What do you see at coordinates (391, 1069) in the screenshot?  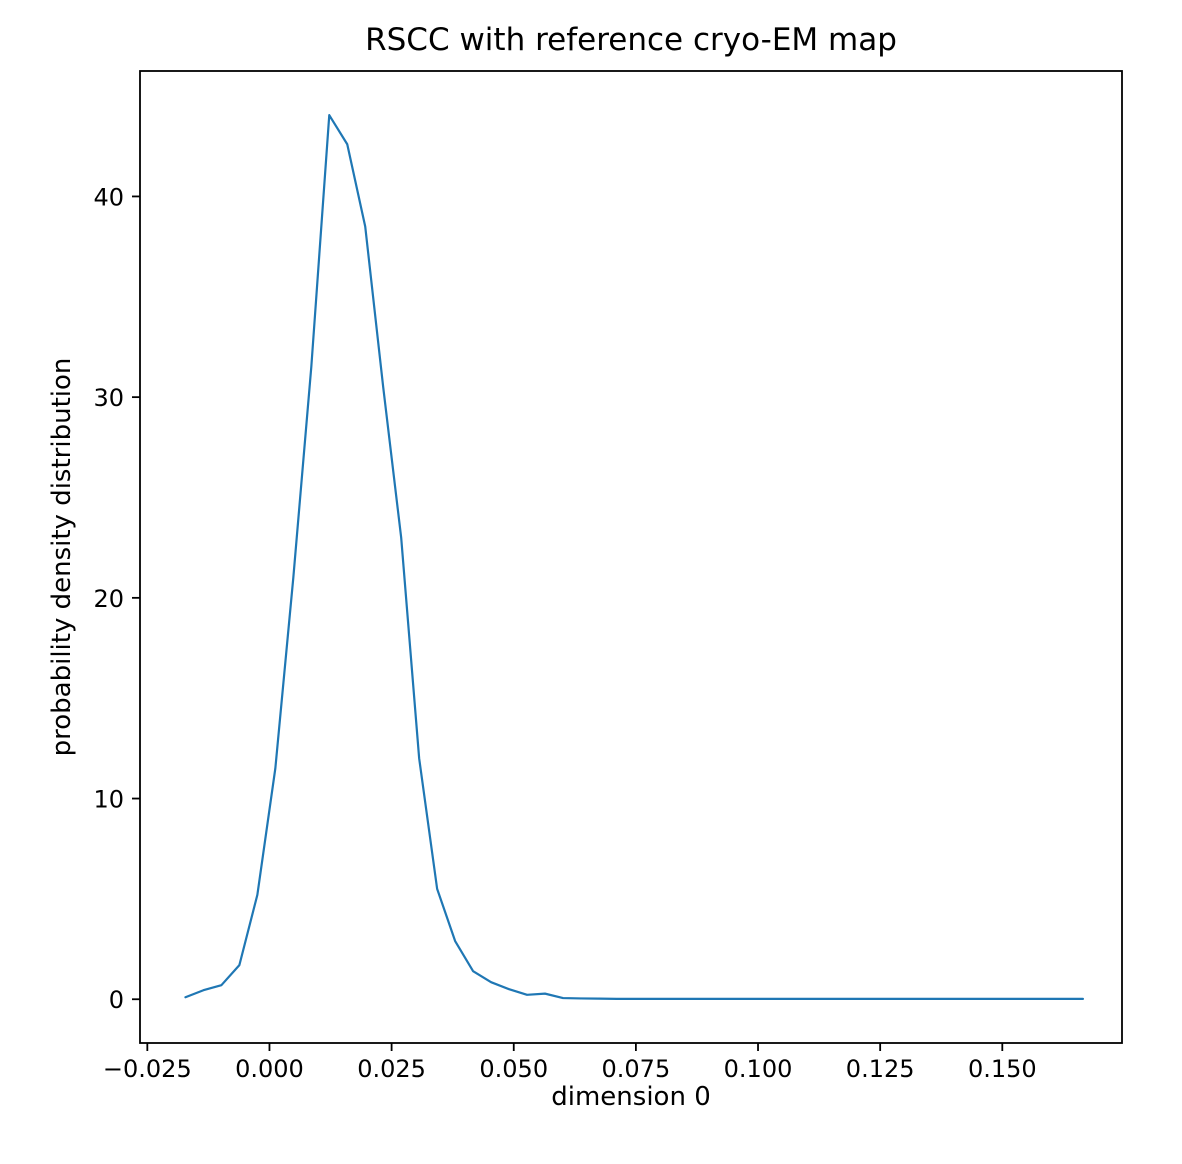 I see `x-tick-label: 0.025` at bounding box center [391, 1069].